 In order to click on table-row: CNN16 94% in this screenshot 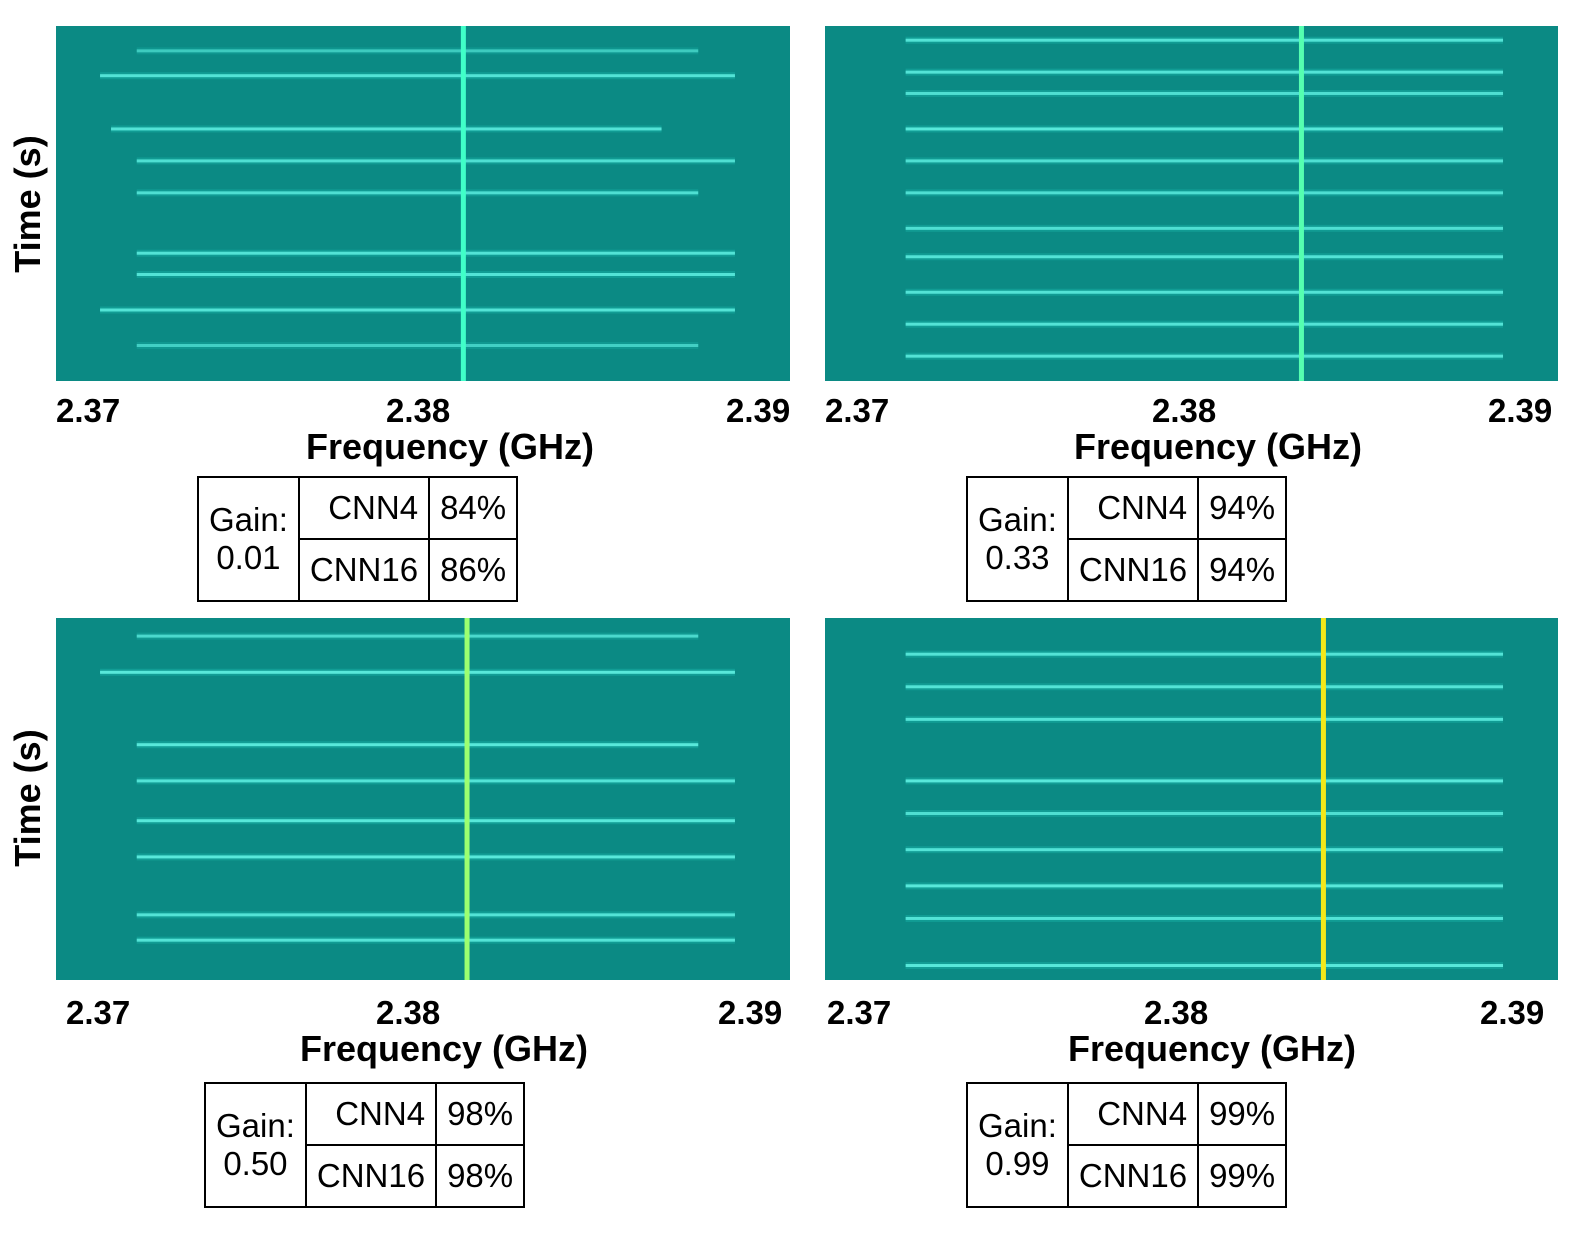, I will do `click(1127, 570)`.